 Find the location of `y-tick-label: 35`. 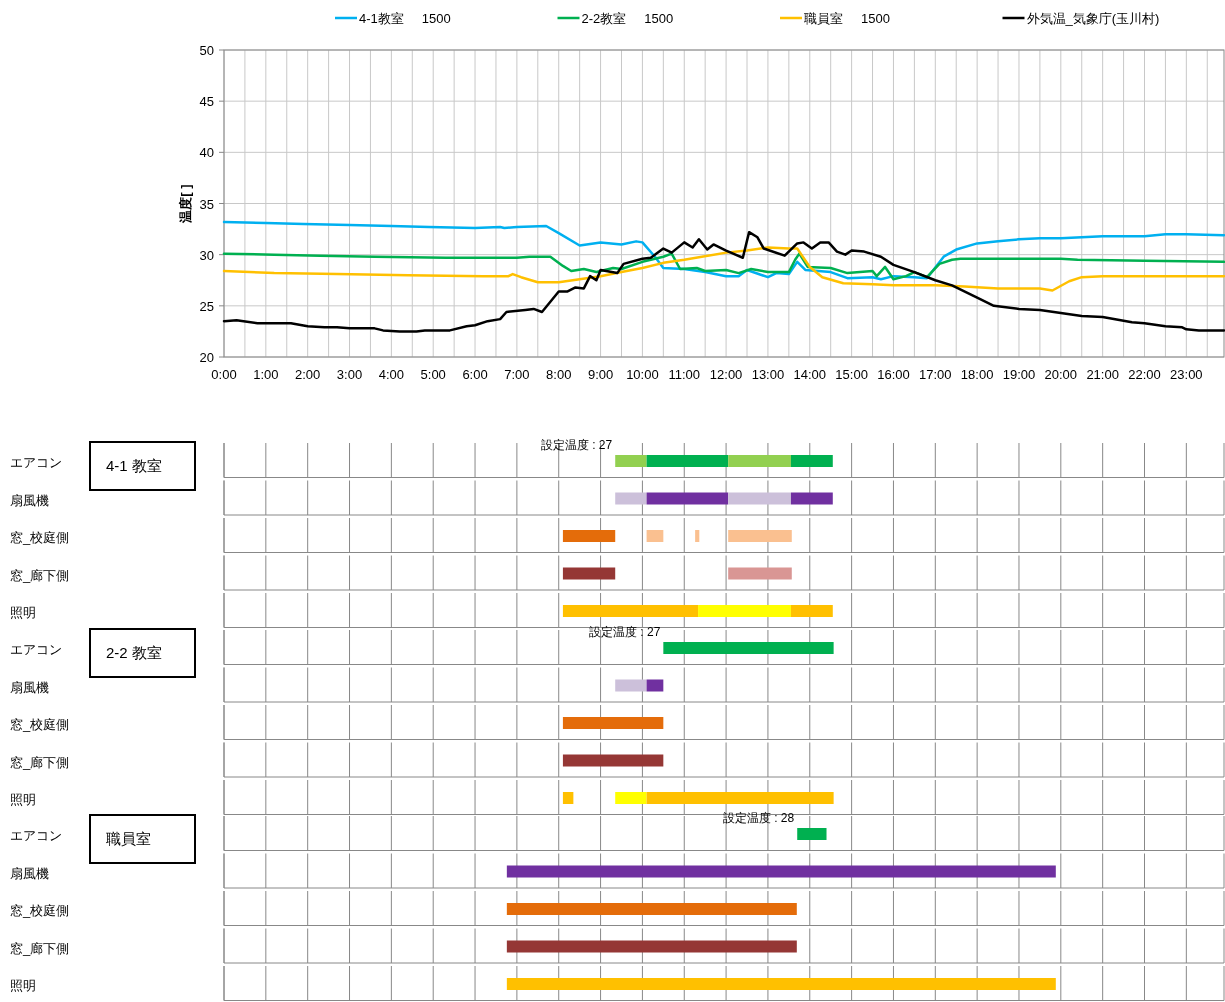

y-tick-label: 35 is located at coordinates (206, 204).